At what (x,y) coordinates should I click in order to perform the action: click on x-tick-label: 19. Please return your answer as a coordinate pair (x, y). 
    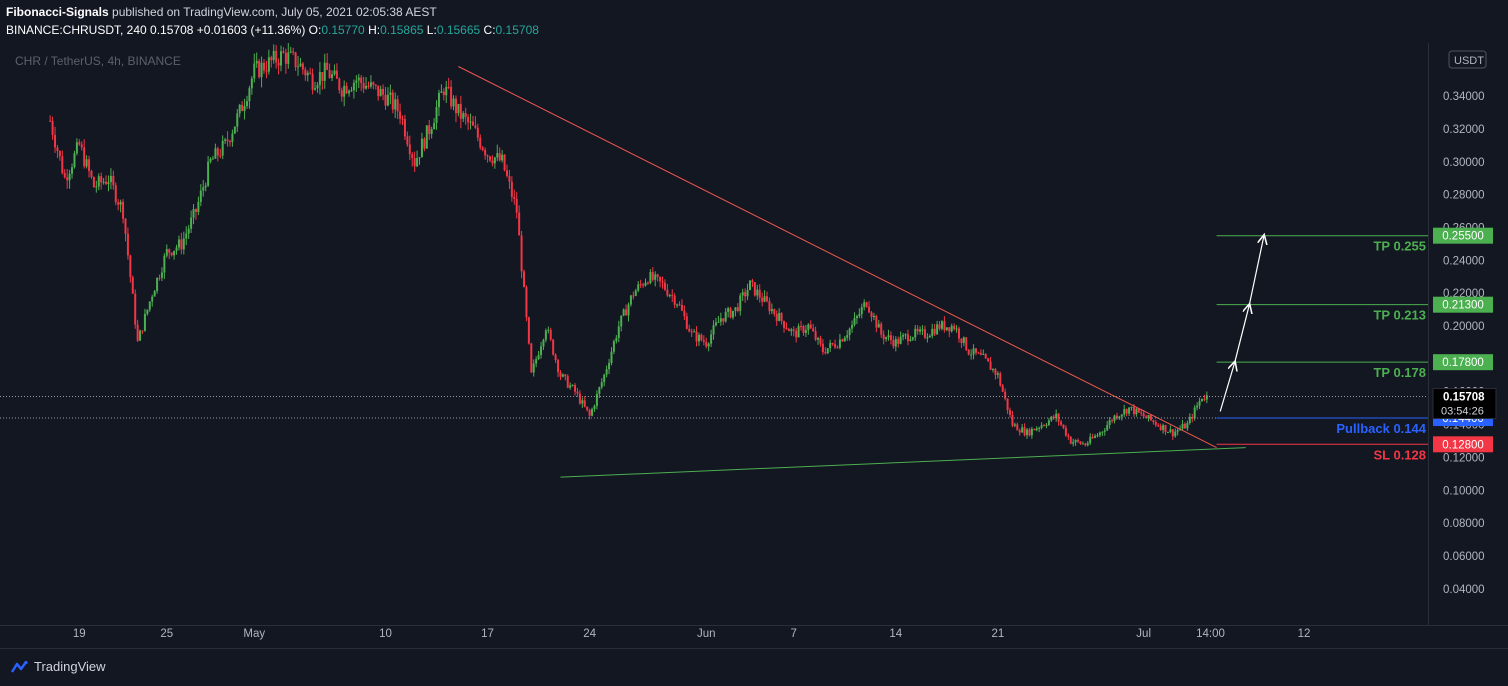
    Looking at the image, I should click on (79, 634).